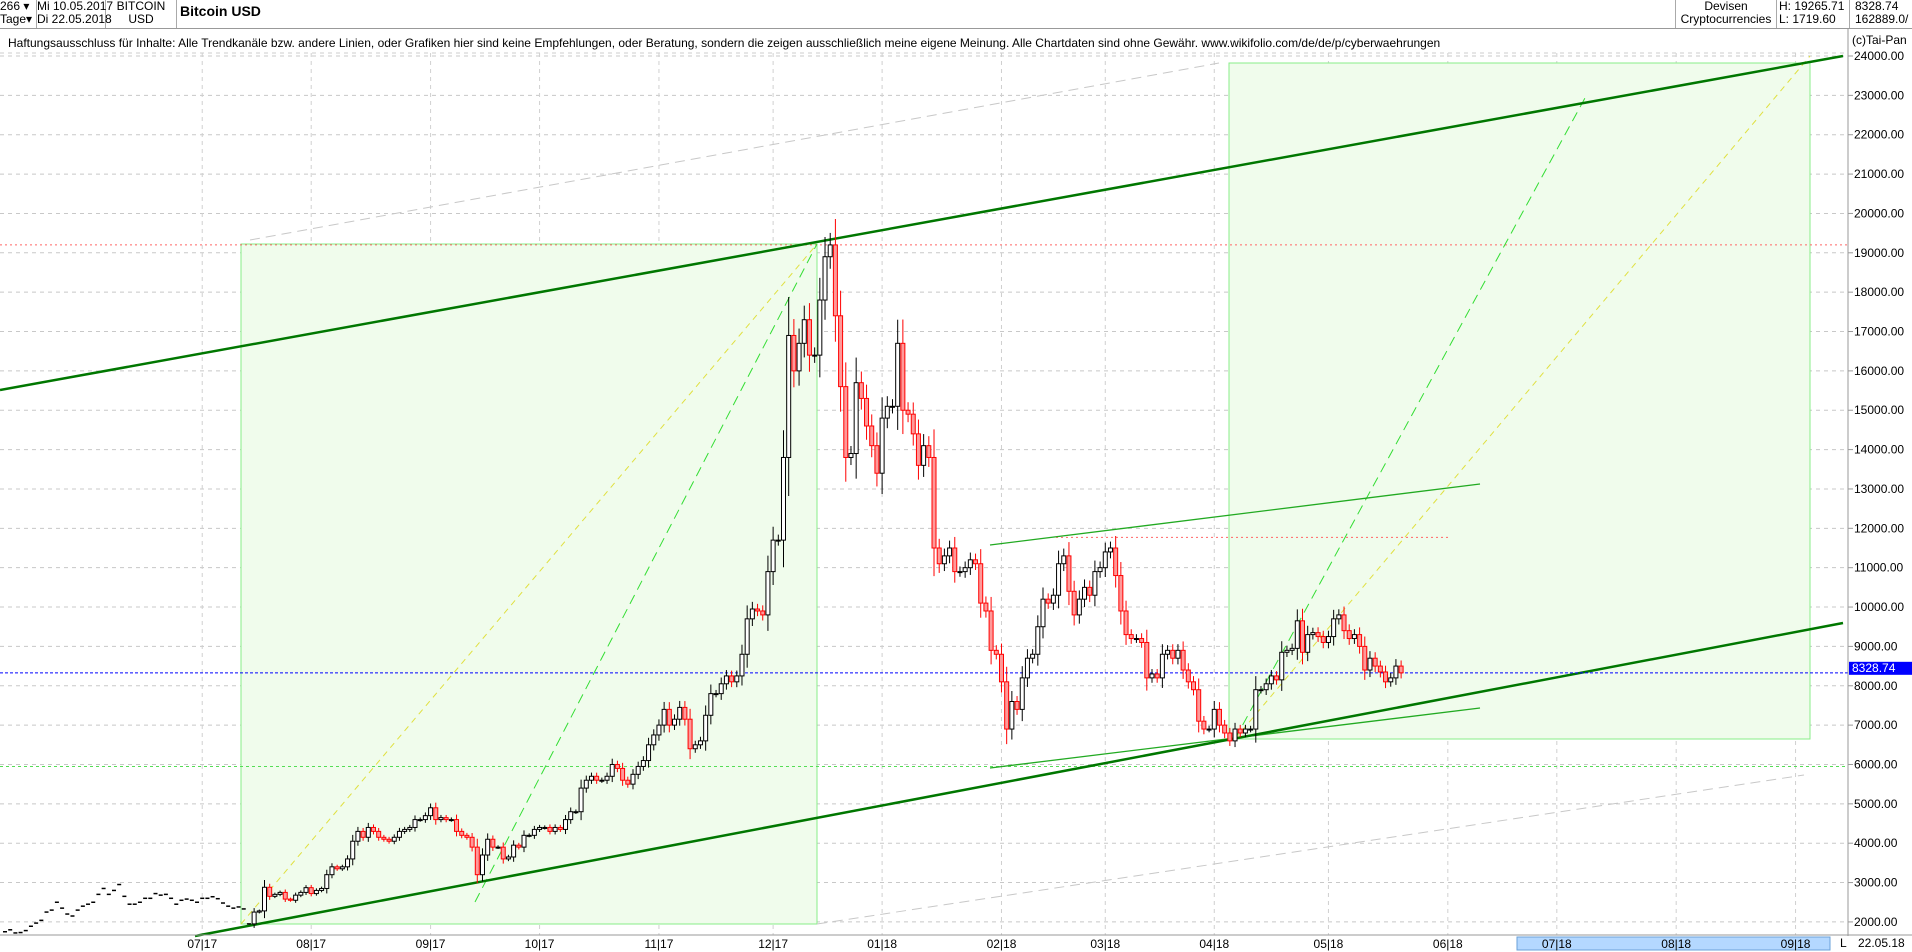  Describe the element at coordinates (1879, 371) in the screenshot. I see `y-tick-label: 16000.00` at that location.